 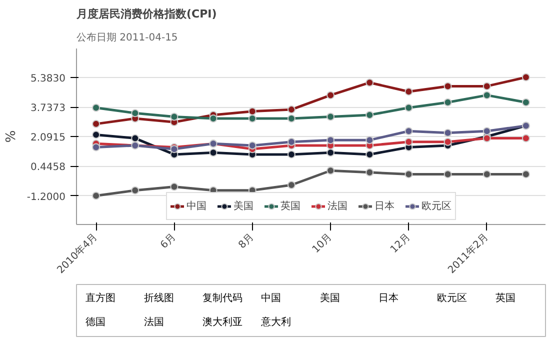 I want to click on text: 直方图, so click(x=100, y=298).